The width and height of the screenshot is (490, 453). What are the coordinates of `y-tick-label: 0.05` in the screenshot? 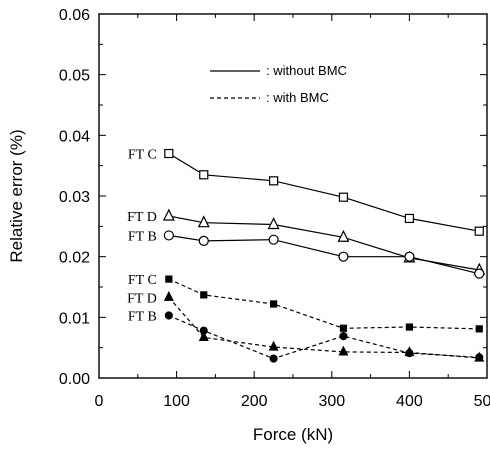 It's located at (74, 76).